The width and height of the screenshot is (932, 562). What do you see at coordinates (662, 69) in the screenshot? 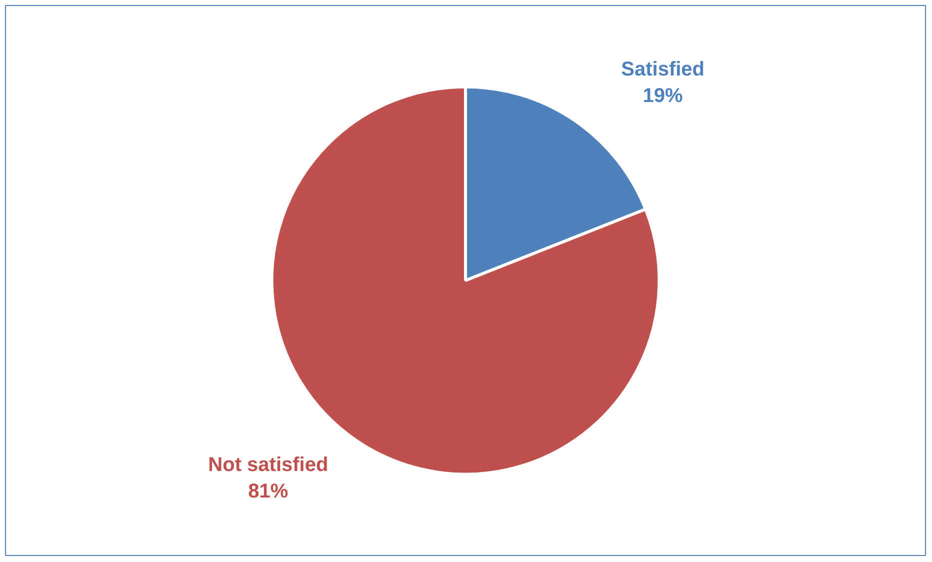
I see `slice-label: Satisfied` at bounding box center [662, 69].